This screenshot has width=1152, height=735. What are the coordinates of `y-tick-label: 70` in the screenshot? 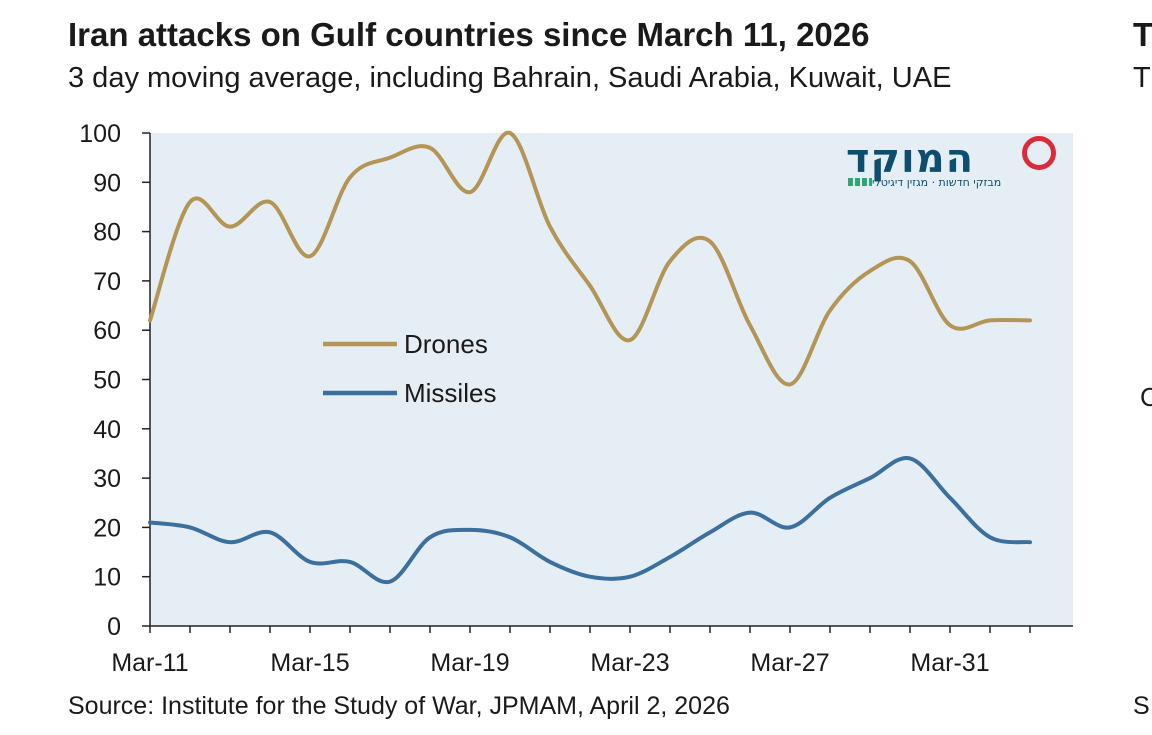 It's located at (107, 282).